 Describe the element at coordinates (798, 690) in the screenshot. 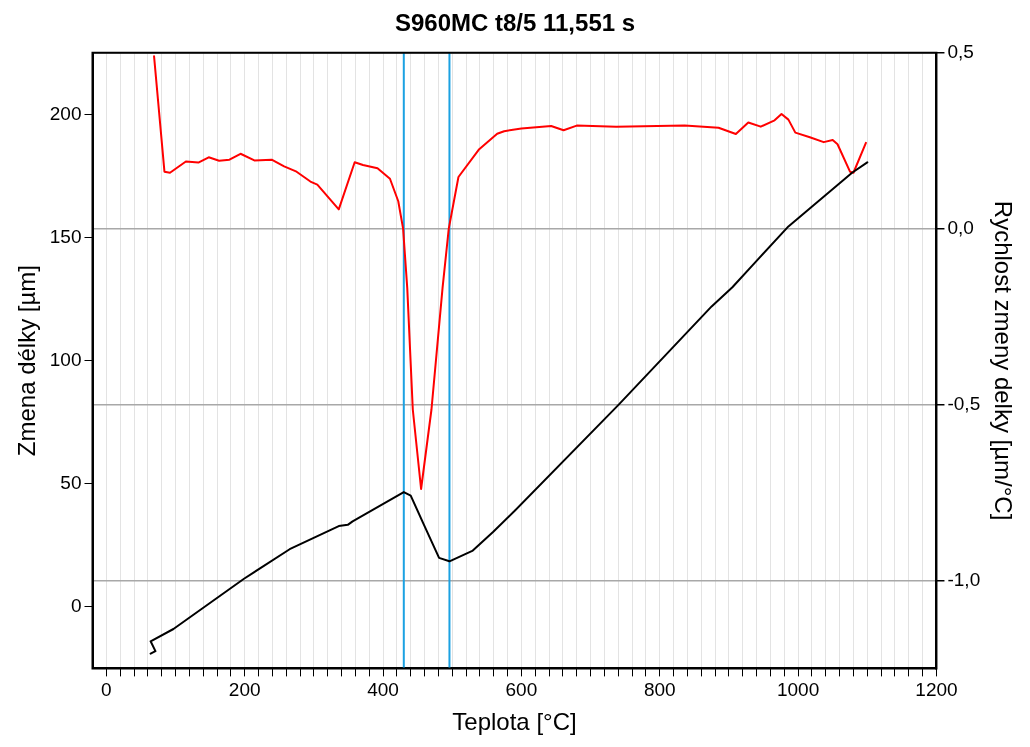

I see `x-tick-label: 1000` at that location.